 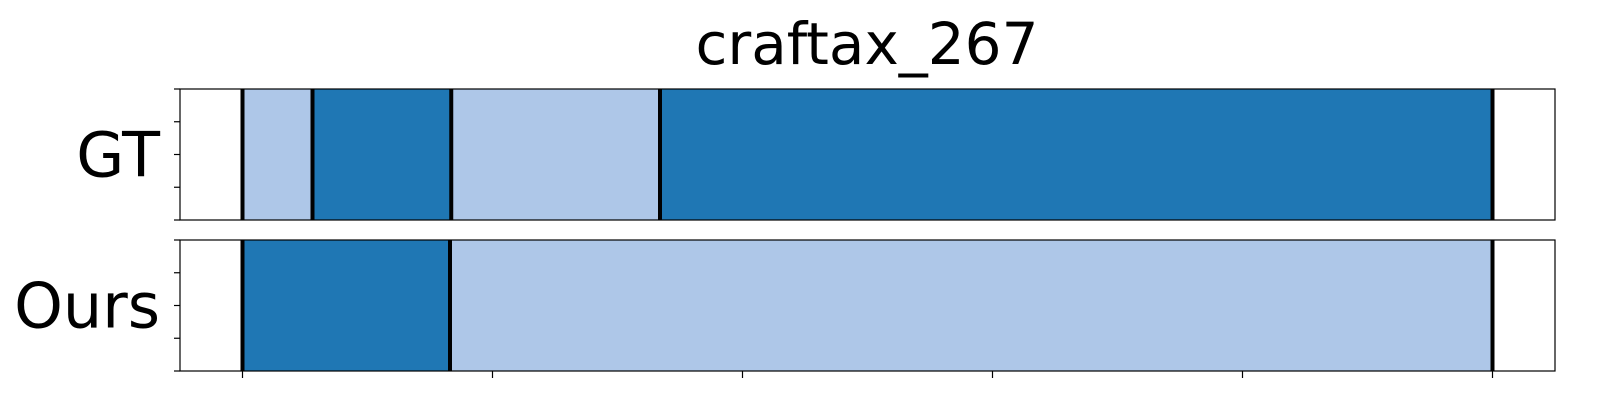 What do you see at coordinates (87, 306) in the screenshot?
I see `row-label-ours: Ours` at bounding box center [87, 306].